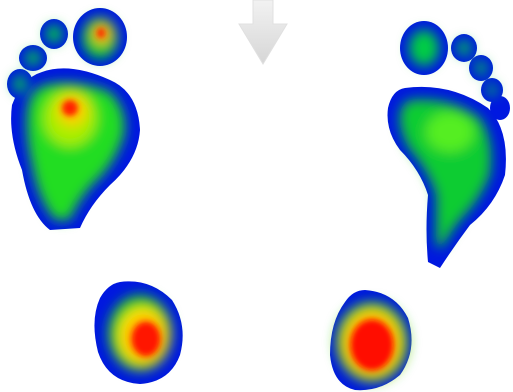 Image resolution: width=513 pixels, height=392 pixels. I want to click on right-heel, so click(371, 340).